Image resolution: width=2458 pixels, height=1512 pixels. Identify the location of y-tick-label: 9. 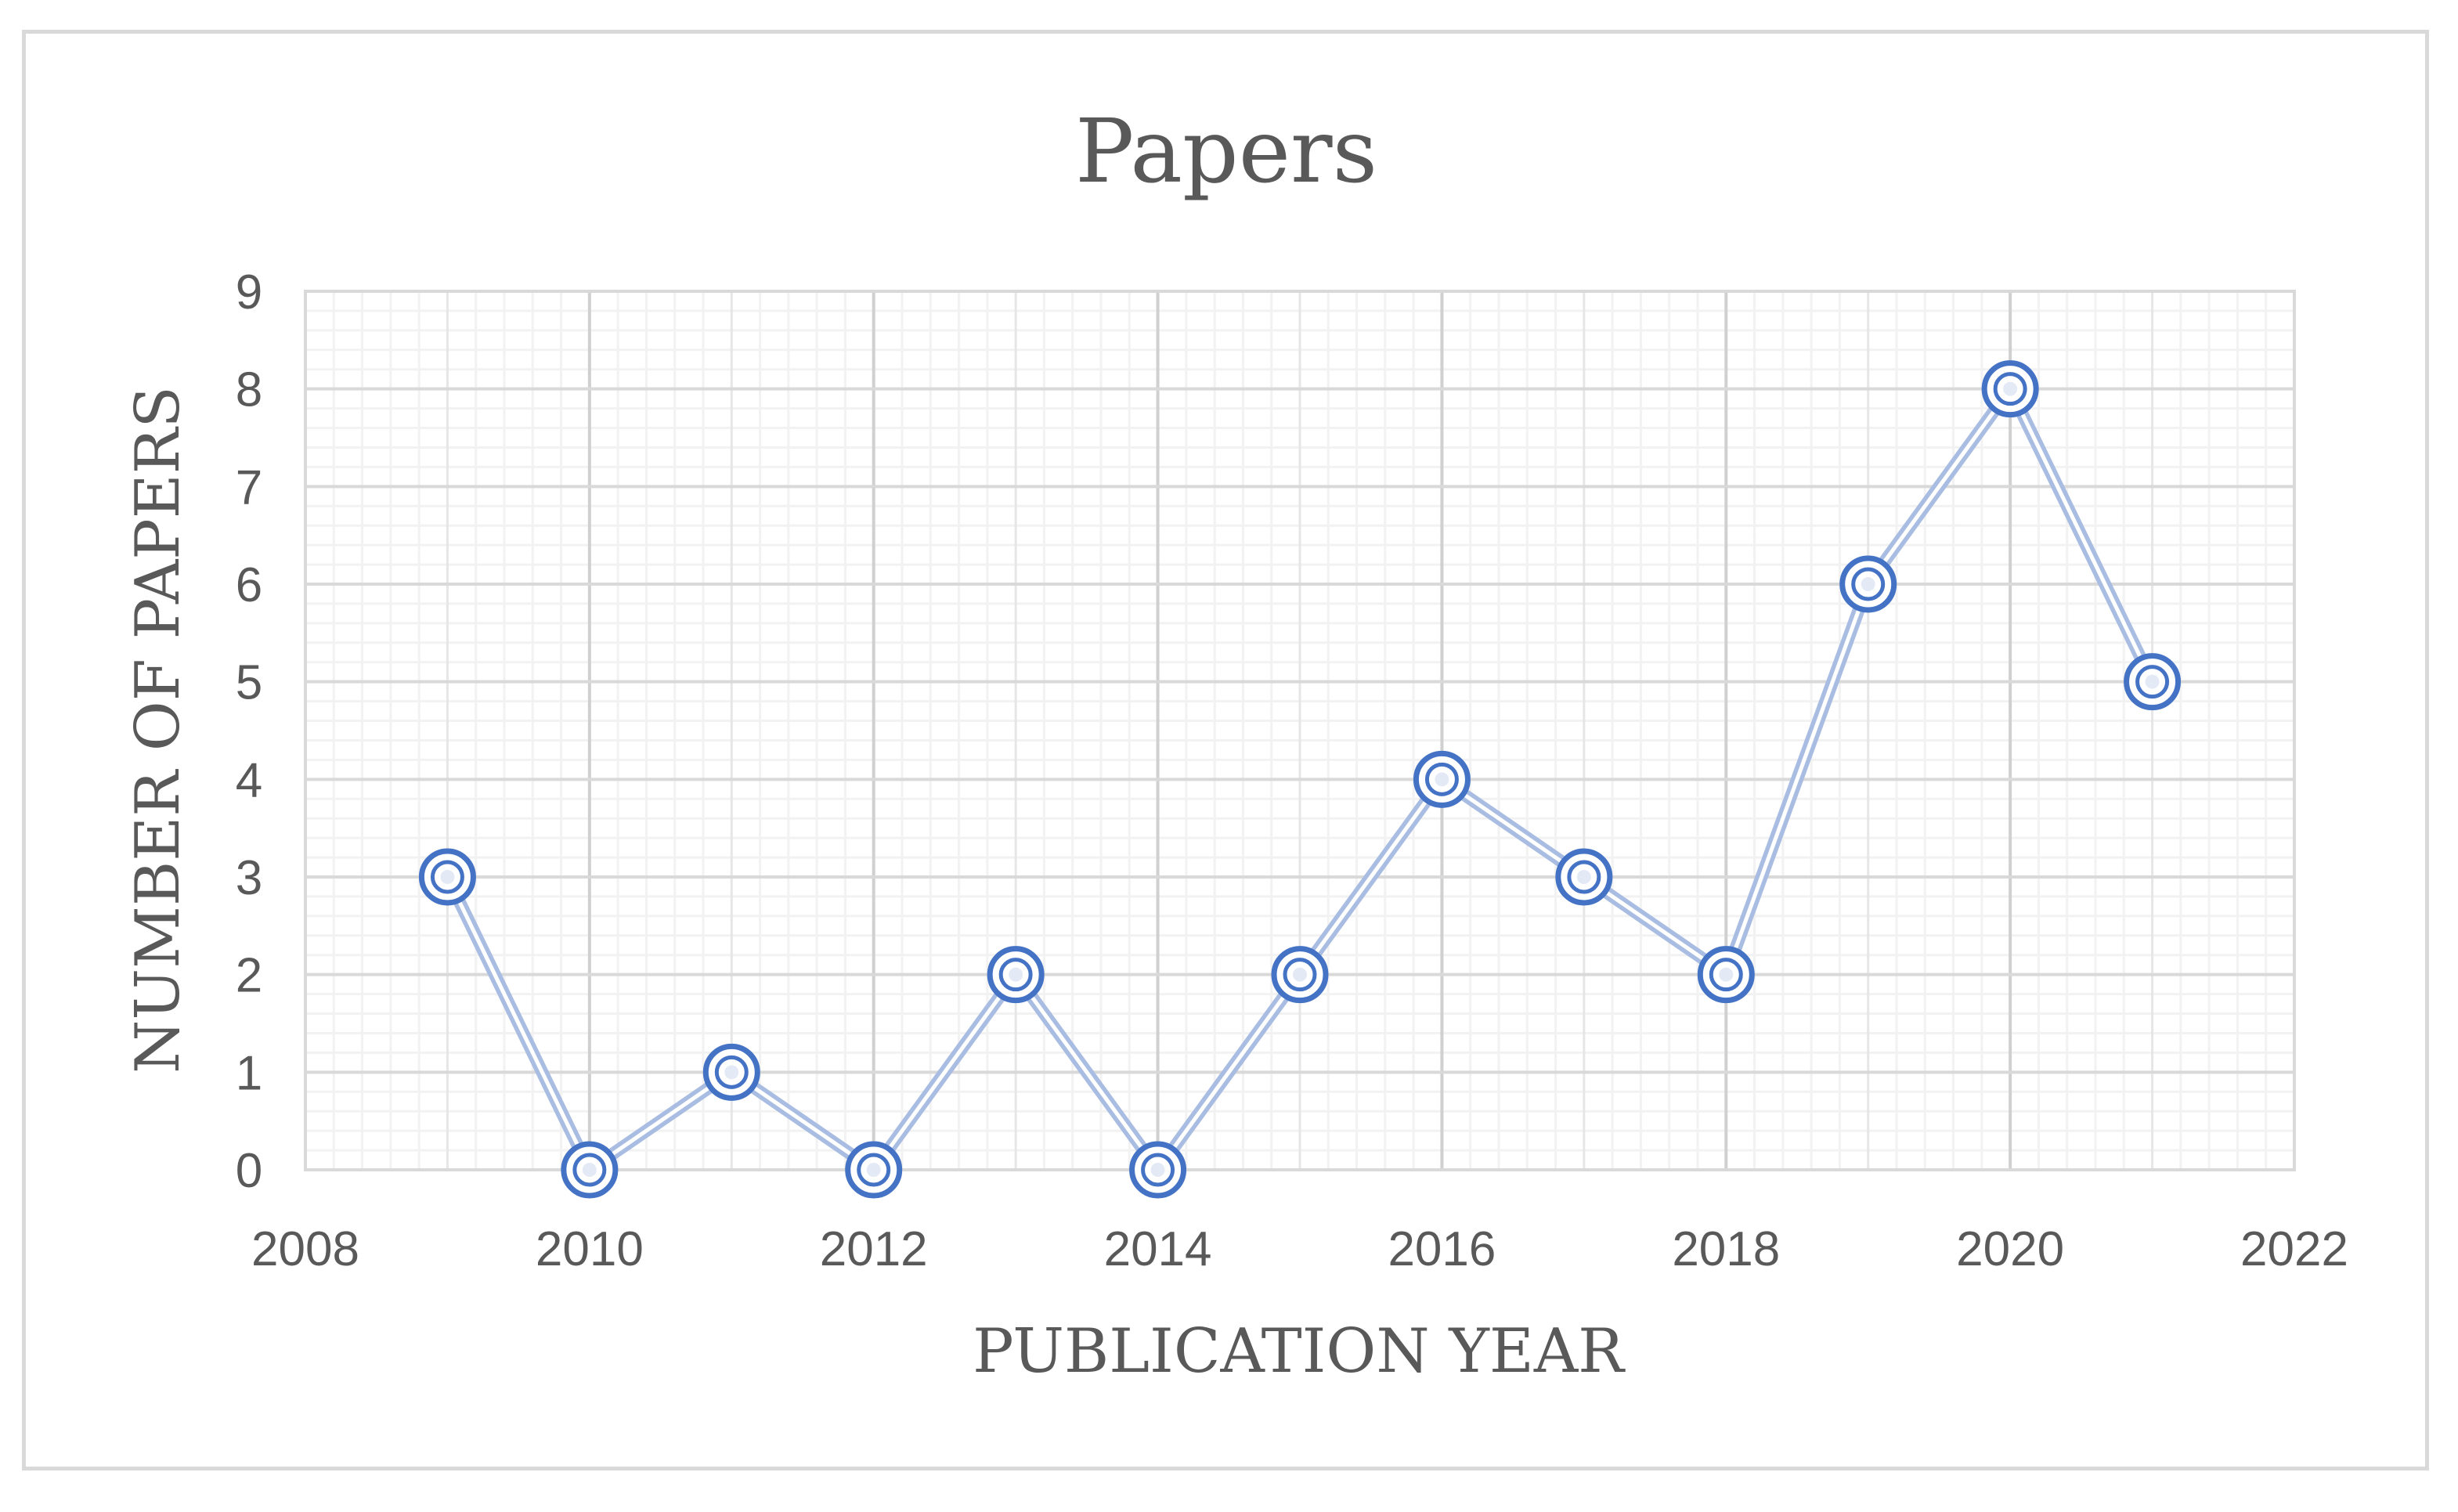
(249, 292).